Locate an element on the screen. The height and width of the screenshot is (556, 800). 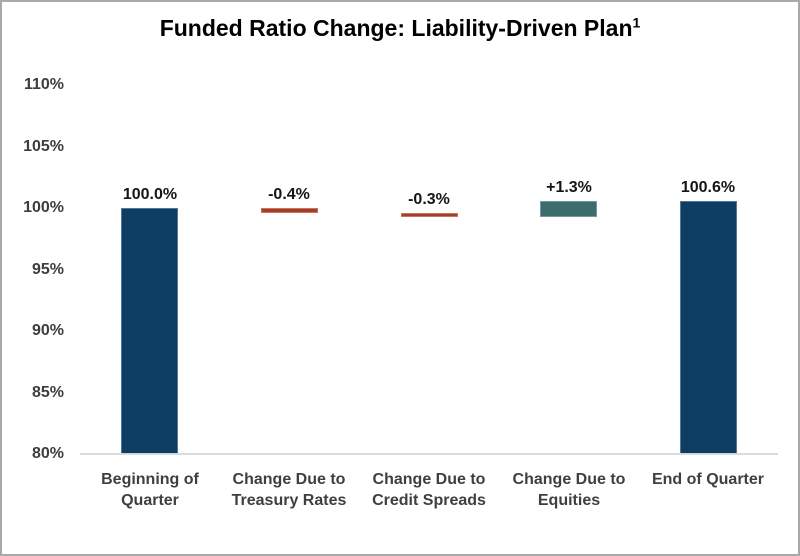
x-axis-label-change-due-to-equities: Change Due to Equities is located at coordinates (569, 490).